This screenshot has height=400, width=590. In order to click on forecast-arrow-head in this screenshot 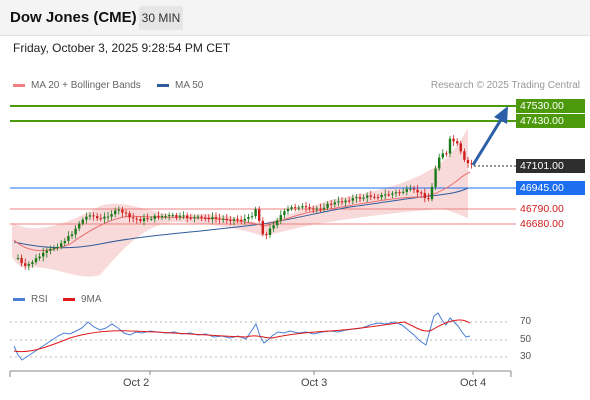, I will do `click(501, 115)`.